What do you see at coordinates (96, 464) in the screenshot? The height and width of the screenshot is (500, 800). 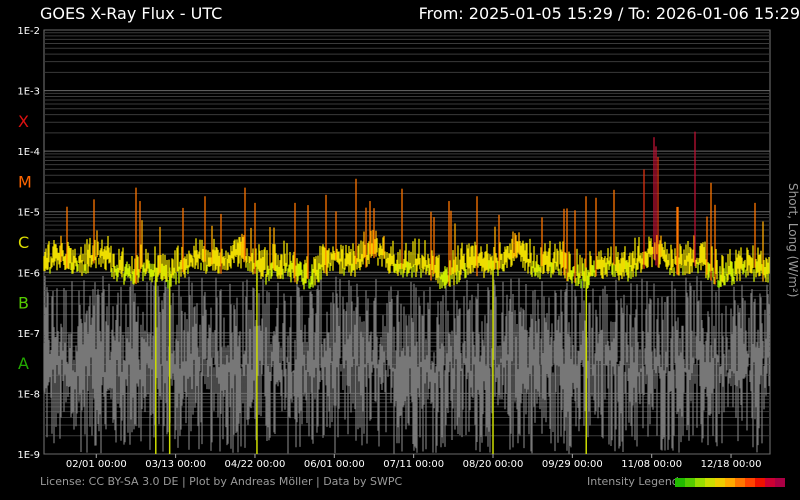 I see `x-tick-label: 02/01 00:00` at bounding box center [96, 464].